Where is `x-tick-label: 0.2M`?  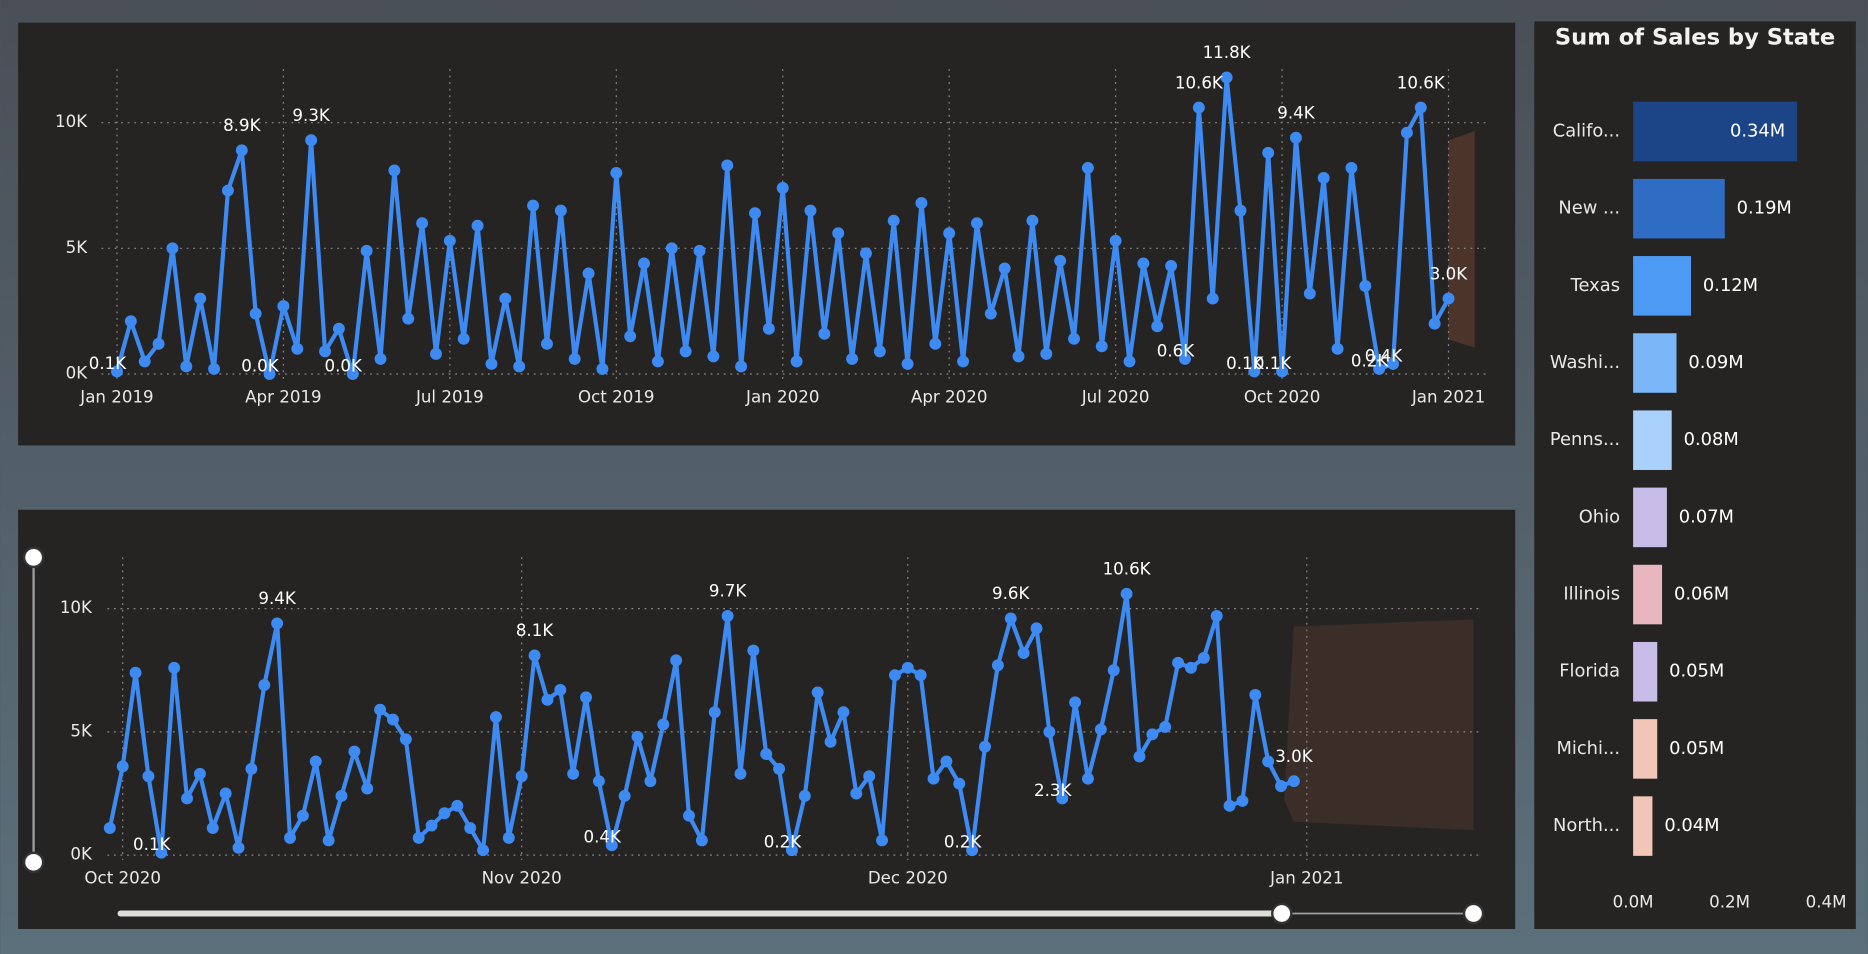 x-tick-label: 0.2M is located at coordinates (1729, 901).